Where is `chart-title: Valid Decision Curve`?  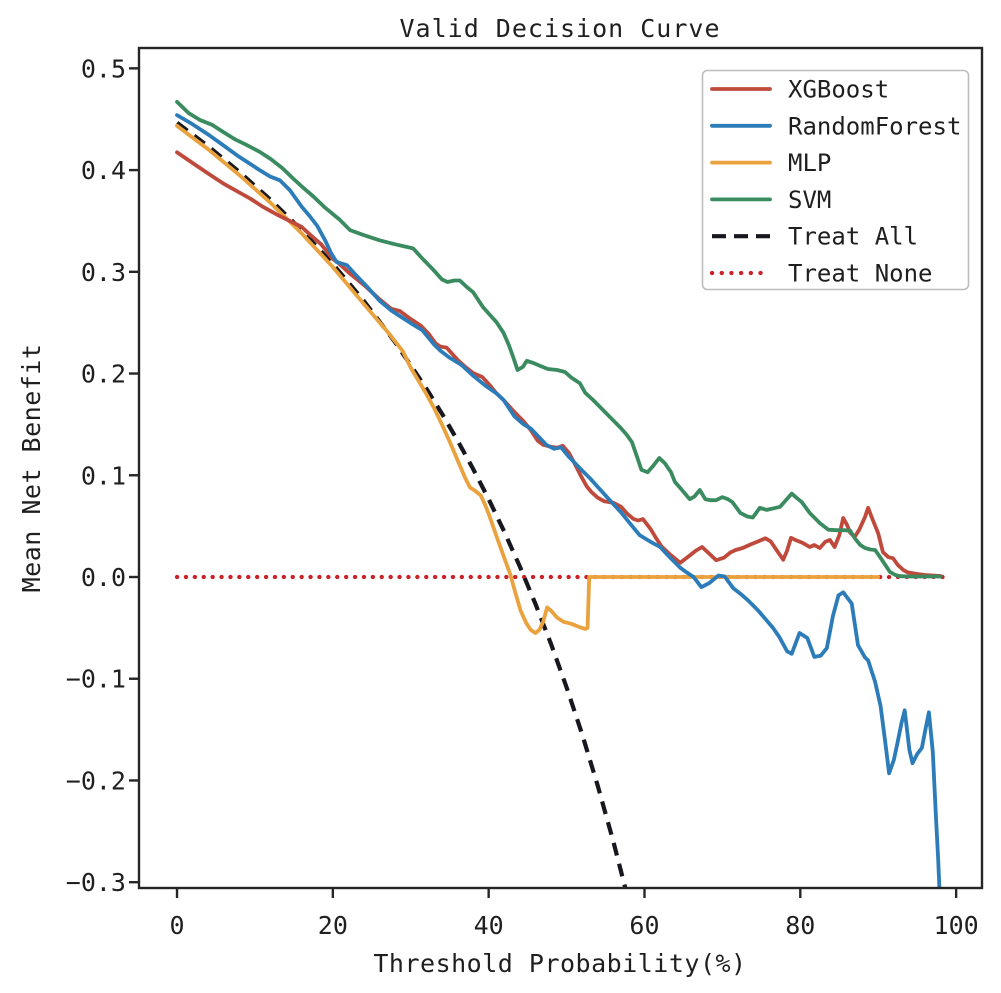 chart-title: Valid Decision Curve is located at coordinates (559, 28).